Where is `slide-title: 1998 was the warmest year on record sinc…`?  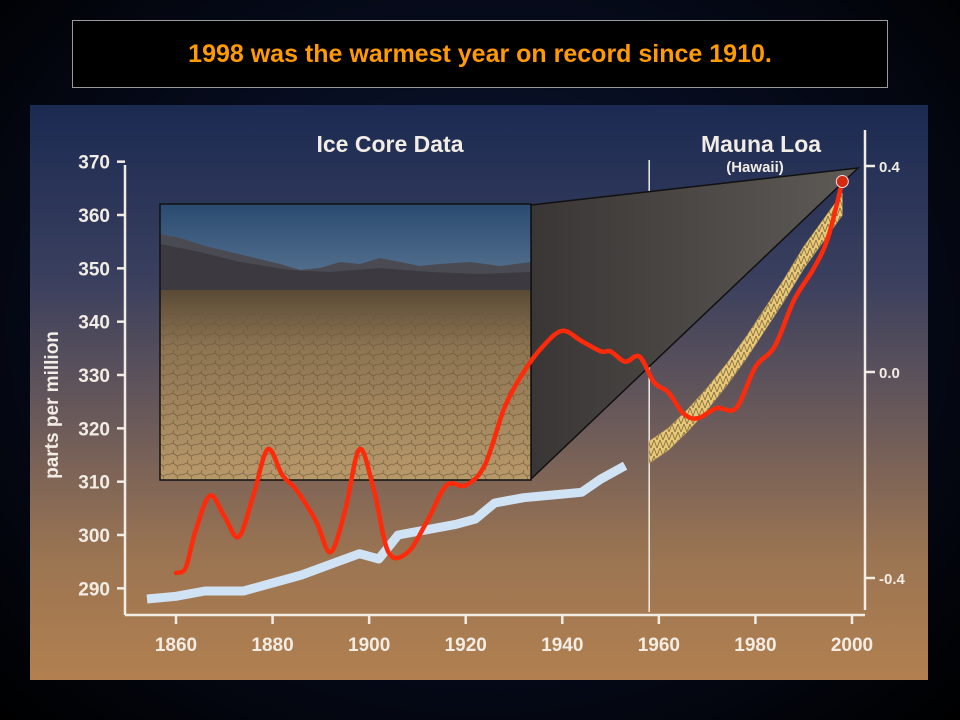
slide-title: 1998 was the warmest year on record sinc… is located at coordinates (480, 53).